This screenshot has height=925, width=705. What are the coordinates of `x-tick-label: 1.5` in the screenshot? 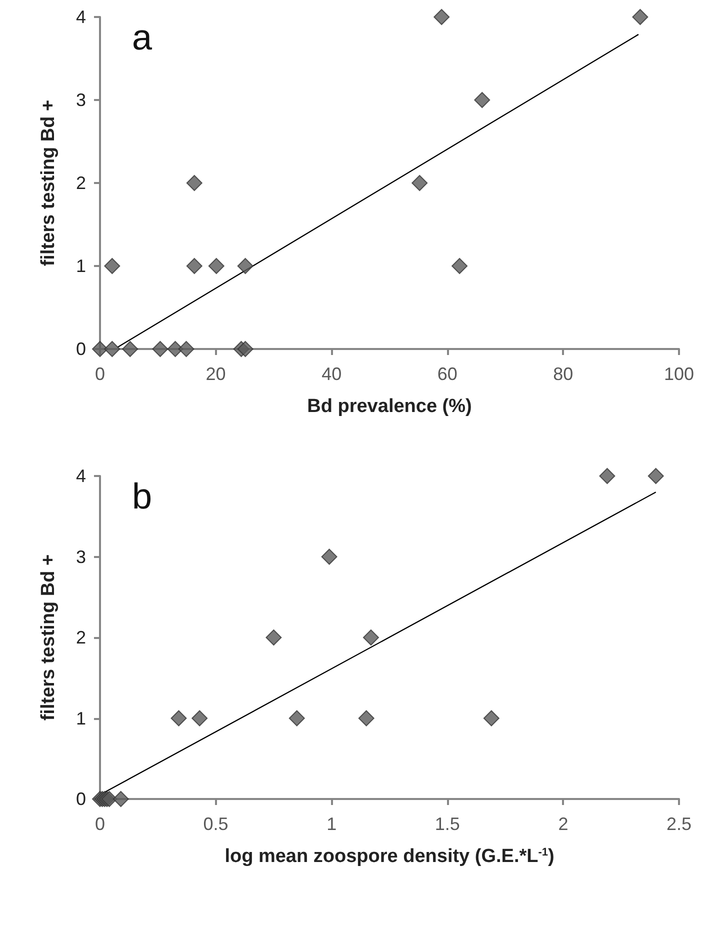 It's located at (447, 824).